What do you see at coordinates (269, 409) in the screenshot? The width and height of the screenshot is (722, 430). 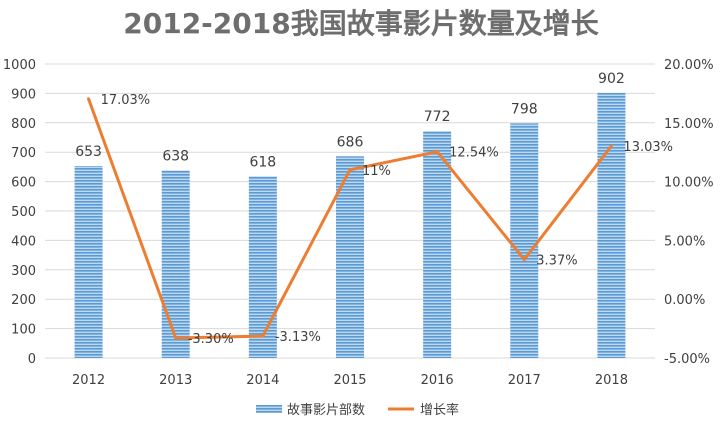 I see `legend-bar-swatch` at bounding box center [269, 409].